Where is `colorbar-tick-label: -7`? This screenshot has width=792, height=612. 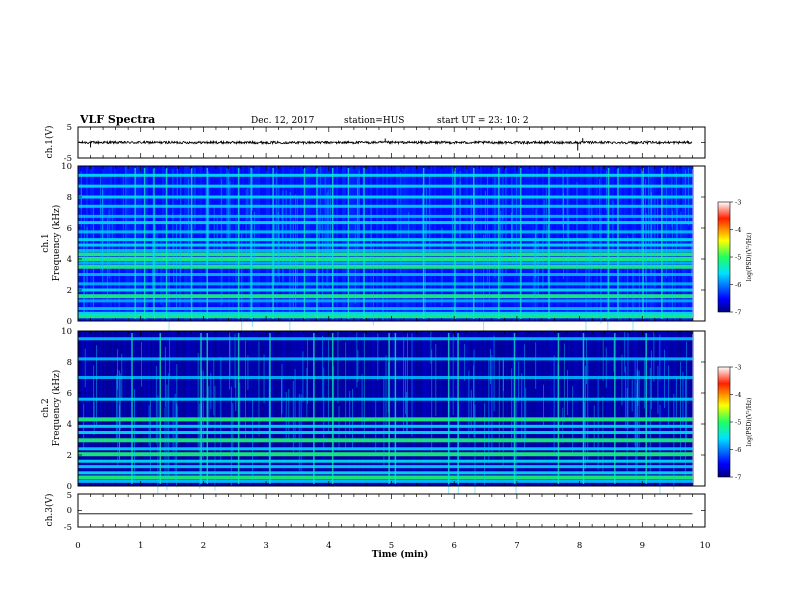 colorbar-tick-label: -7 is located at coordinates (738, 478).